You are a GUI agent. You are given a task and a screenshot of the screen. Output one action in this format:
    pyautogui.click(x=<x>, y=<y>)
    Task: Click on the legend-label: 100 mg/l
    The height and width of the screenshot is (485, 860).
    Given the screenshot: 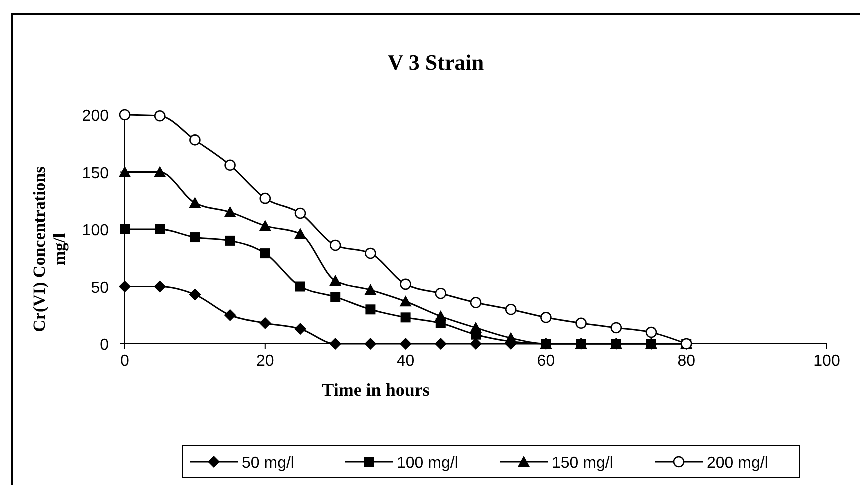 What is the action you would take?
    pyautogui.click(x=427, y=463)
    